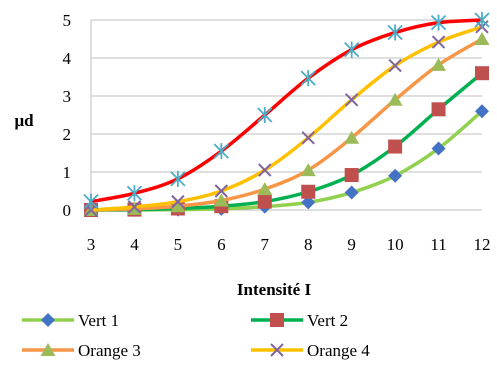 The width and height of the screenshot is (497, 371). What do you see at coordinates (308, 244) in the screenshot?
I see `x-tick-label: 8` at bounding box center [308, 244].